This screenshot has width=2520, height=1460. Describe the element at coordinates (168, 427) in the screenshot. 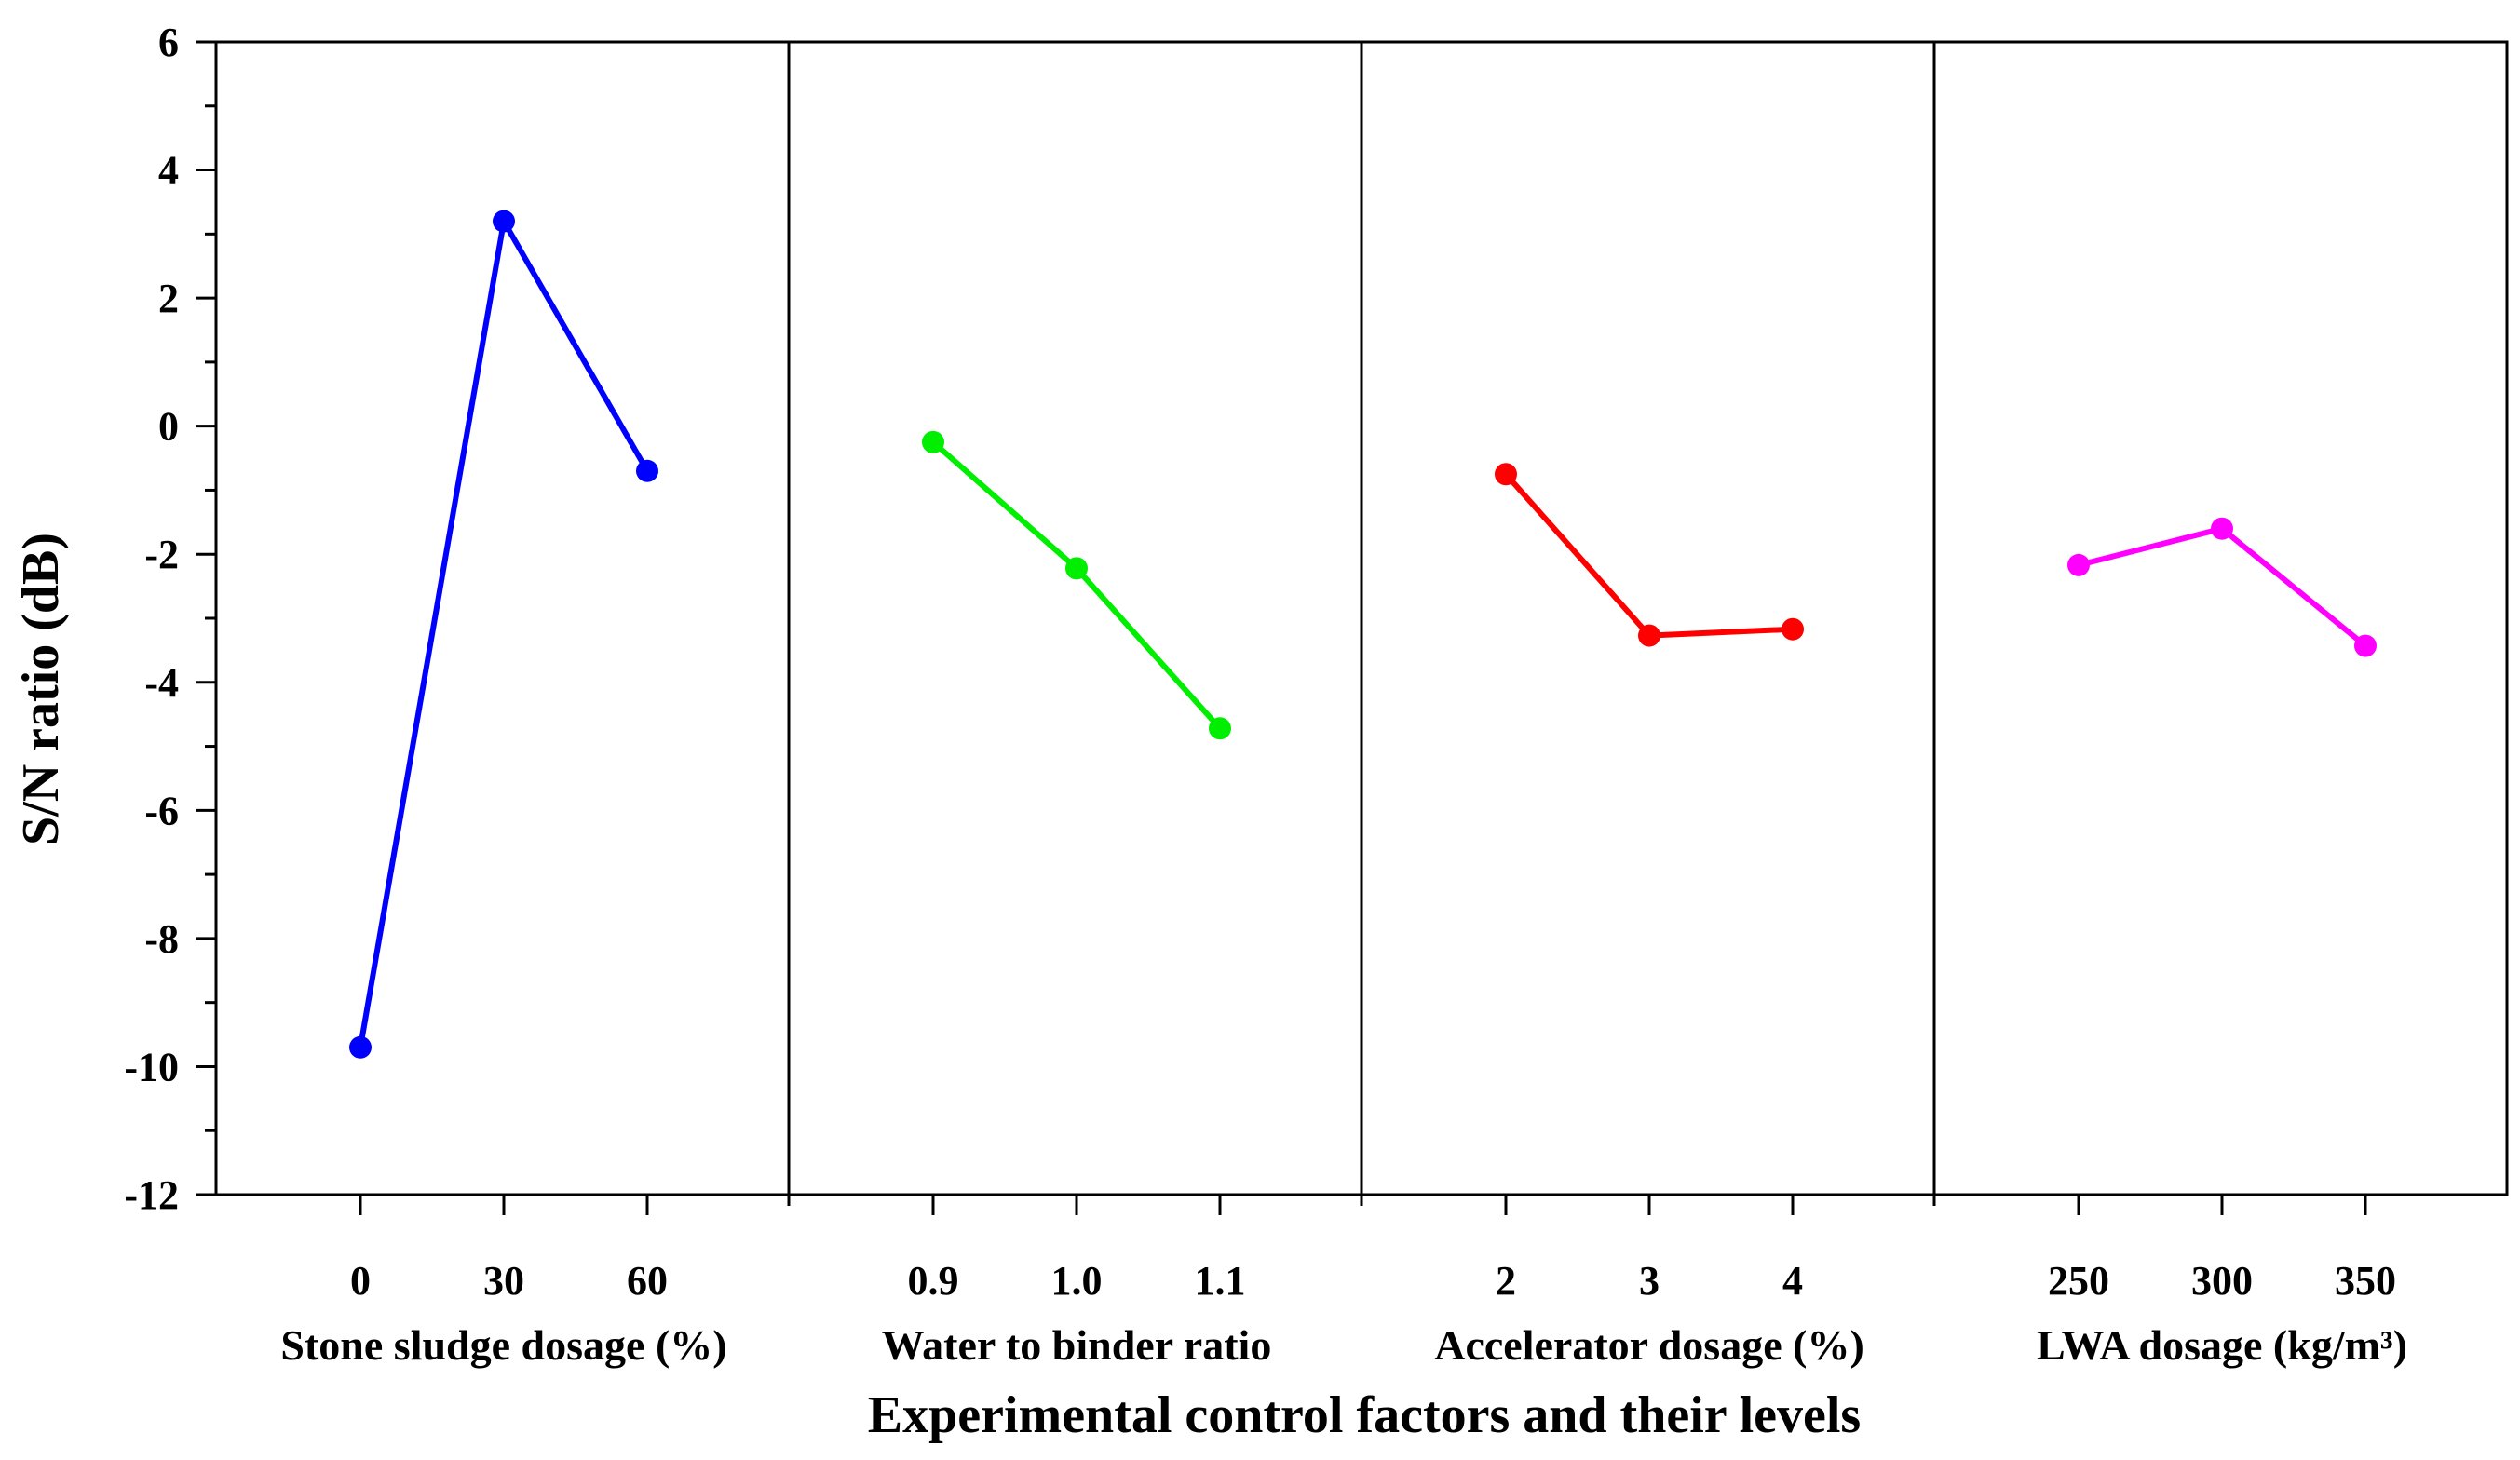

I see `y-tick-label: 0` at that location.